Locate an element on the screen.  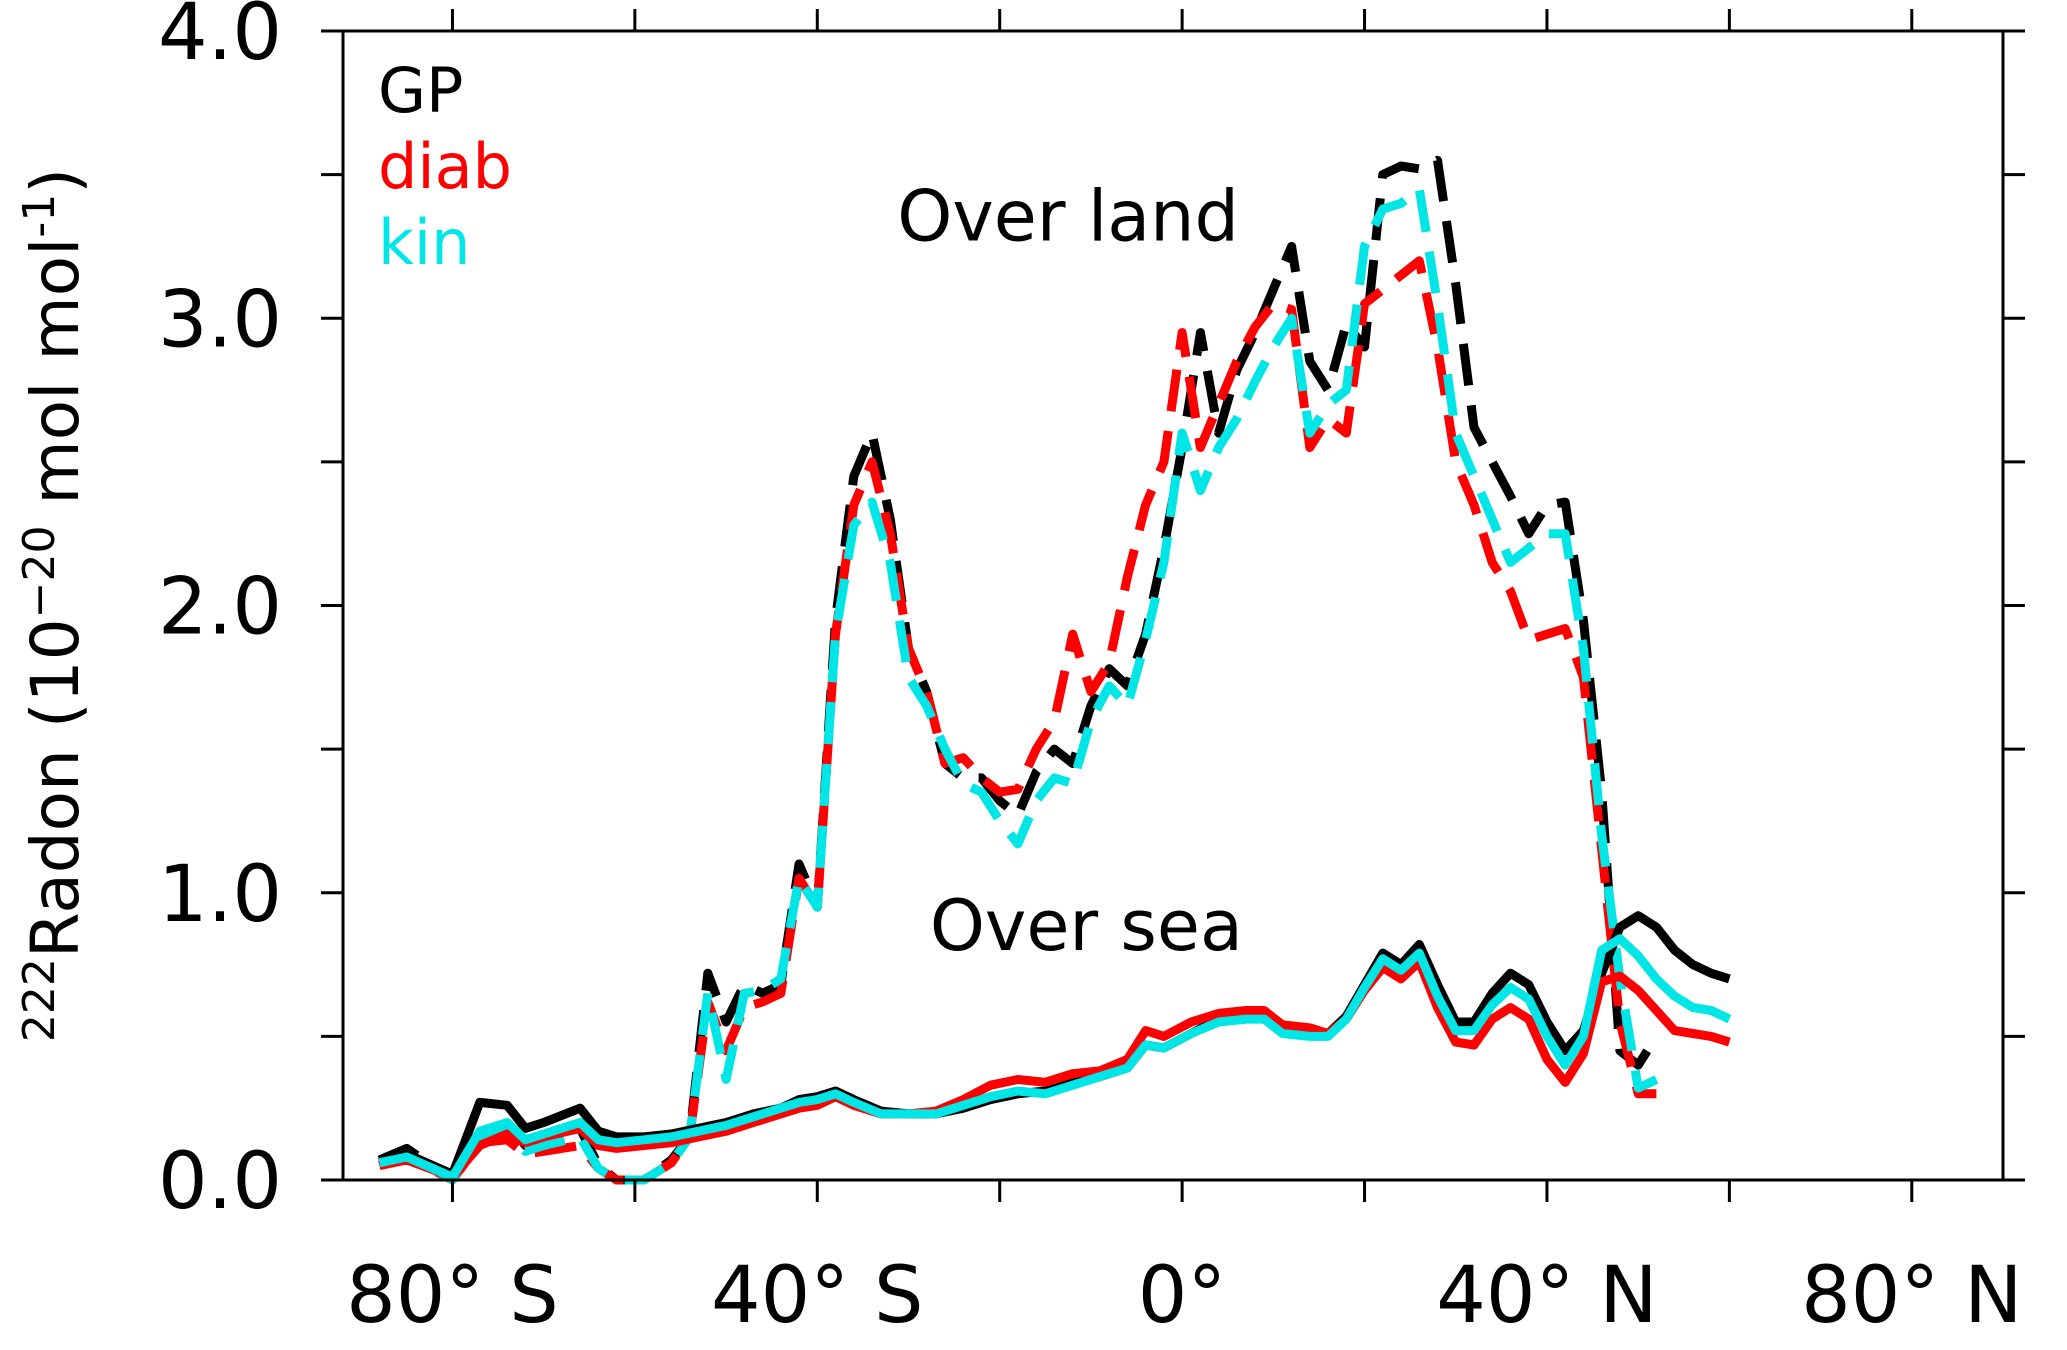
y-tick-label: 1.0 is located at coordinates (220, 895).